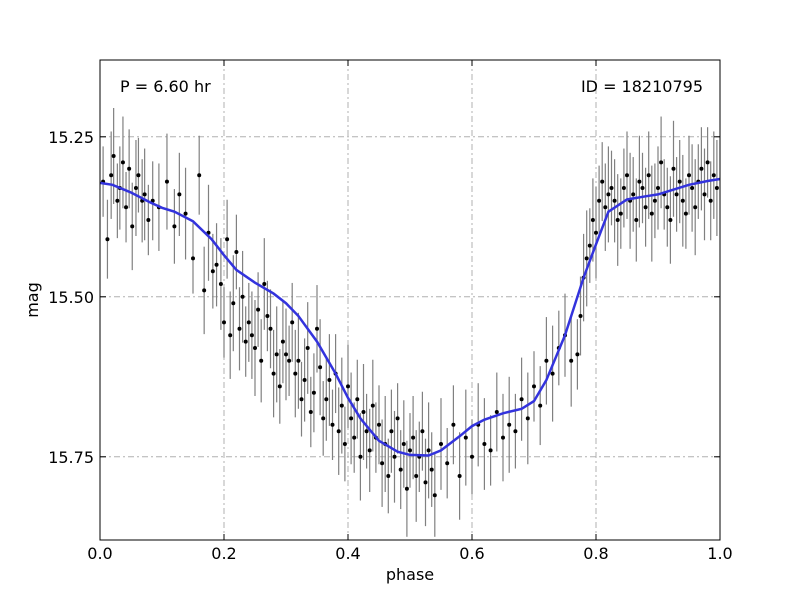 This screenshot has height=600, width=800. I want to click on period-annotation: P = 6.60 hr, so click(165, 86).